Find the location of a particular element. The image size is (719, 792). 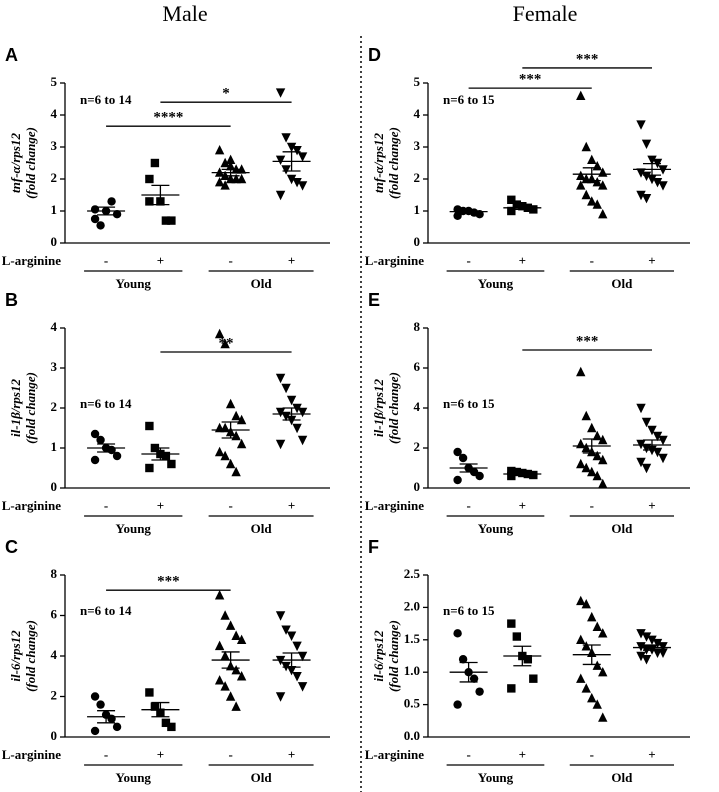

y-tick-label: 2.5 is located at coordinates (412, 573).